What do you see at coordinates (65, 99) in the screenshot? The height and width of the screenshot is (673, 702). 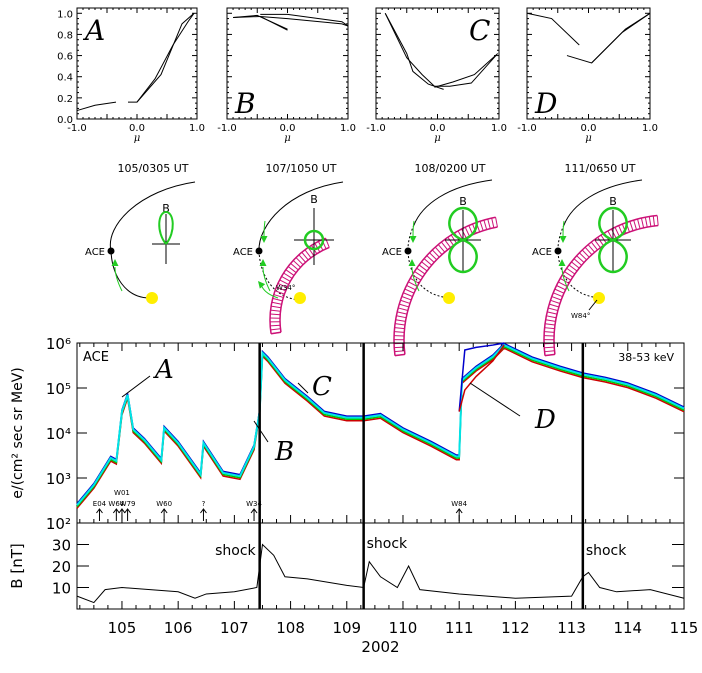 I see `y-tick-label: 0.2` at bounding box center [65, 99].